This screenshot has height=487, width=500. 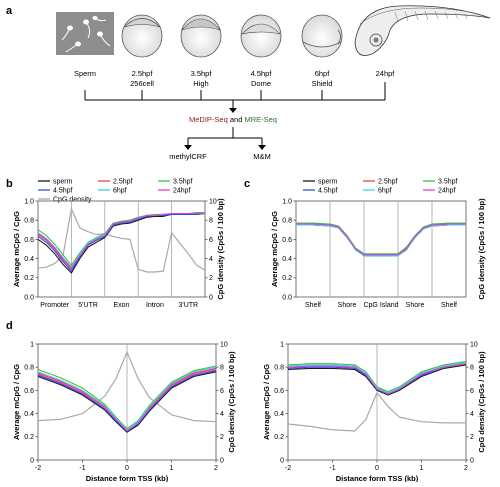 What do you see at coordinates (29, 221) in the screenshot?
I see `chart-b-ytick-label: 0.8` at bounding box center [29, 221].